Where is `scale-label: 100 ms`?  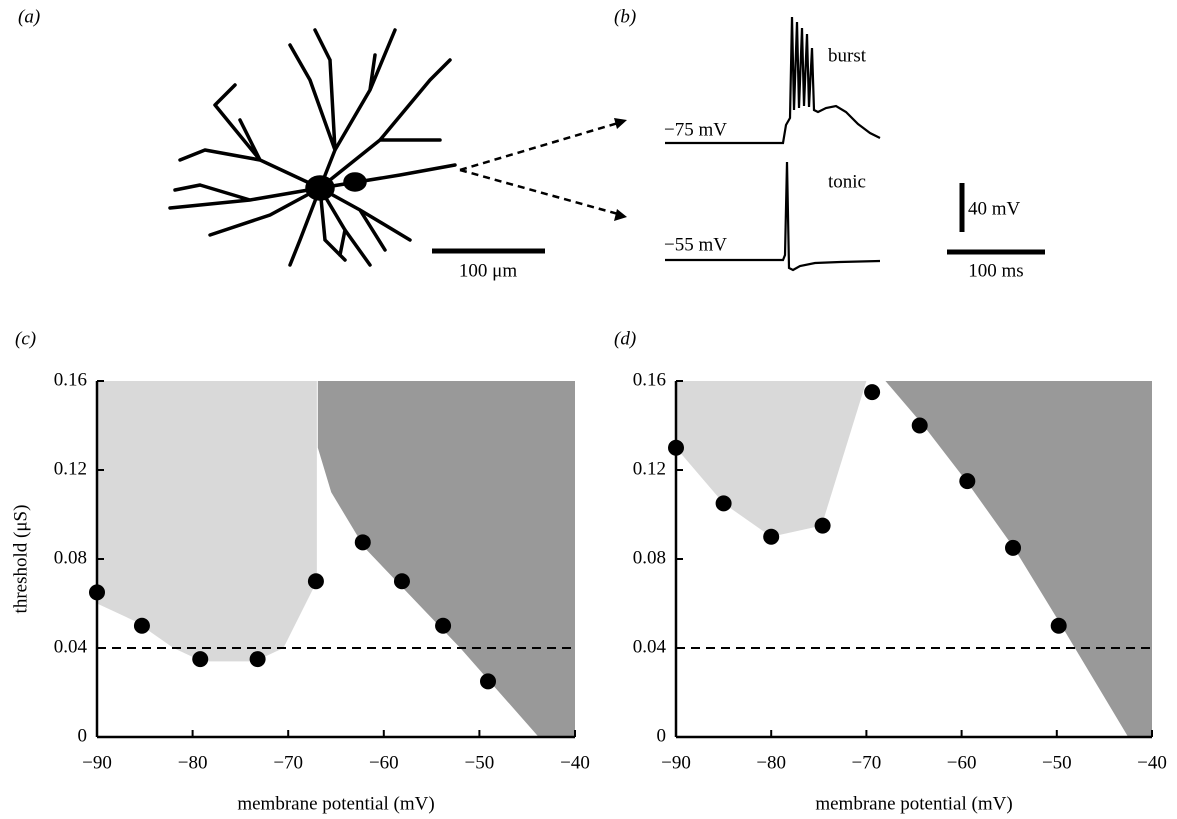 scale-label: 100 ms is located at coordinates (995, 270).